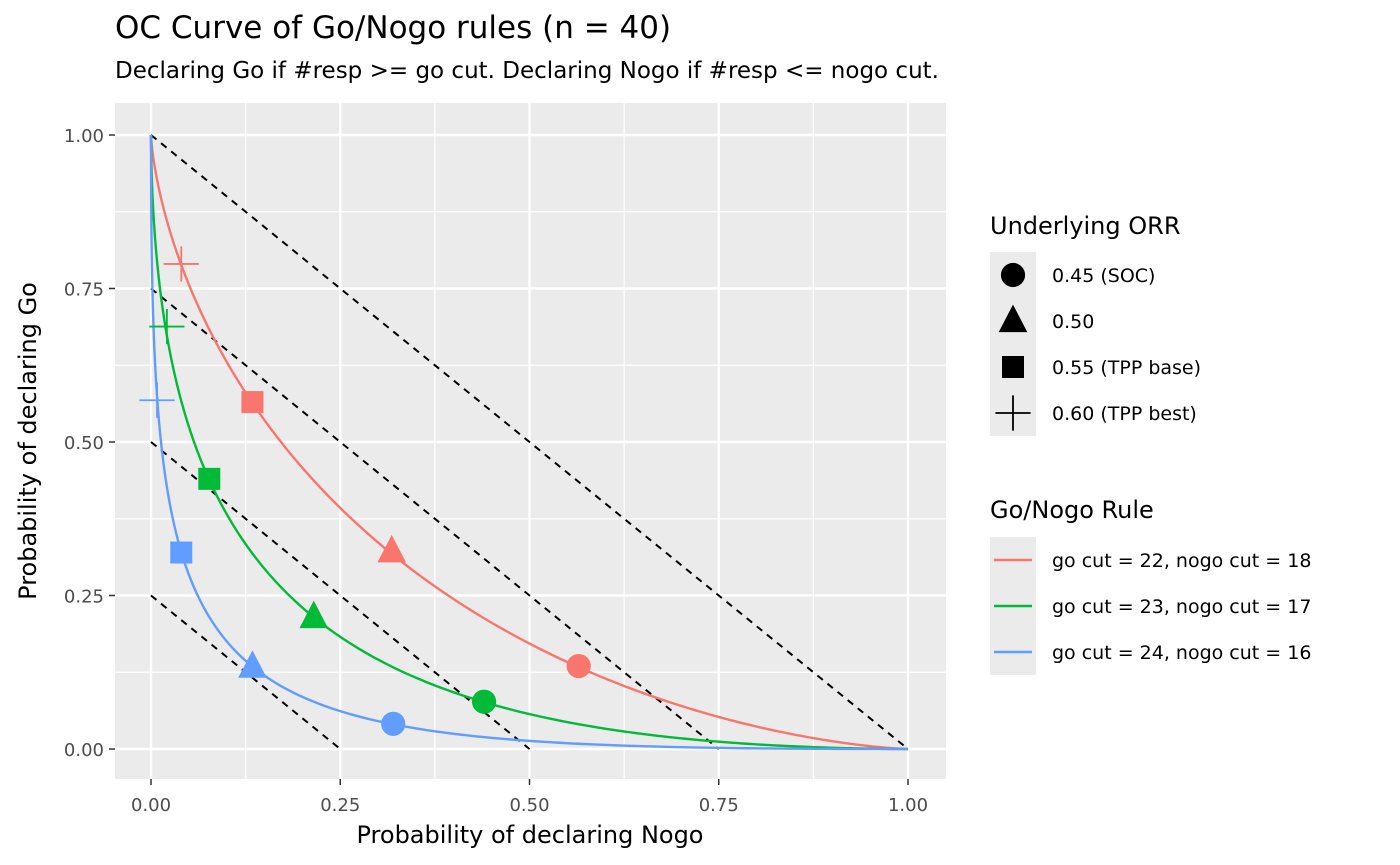 The width and height of the screenshot is (1400, 865). Describe the element at coordinates (1181, 653) in the screenshot. I see `legend-rule-label-2: go cut = 24, nogo cut = 16` at that location.